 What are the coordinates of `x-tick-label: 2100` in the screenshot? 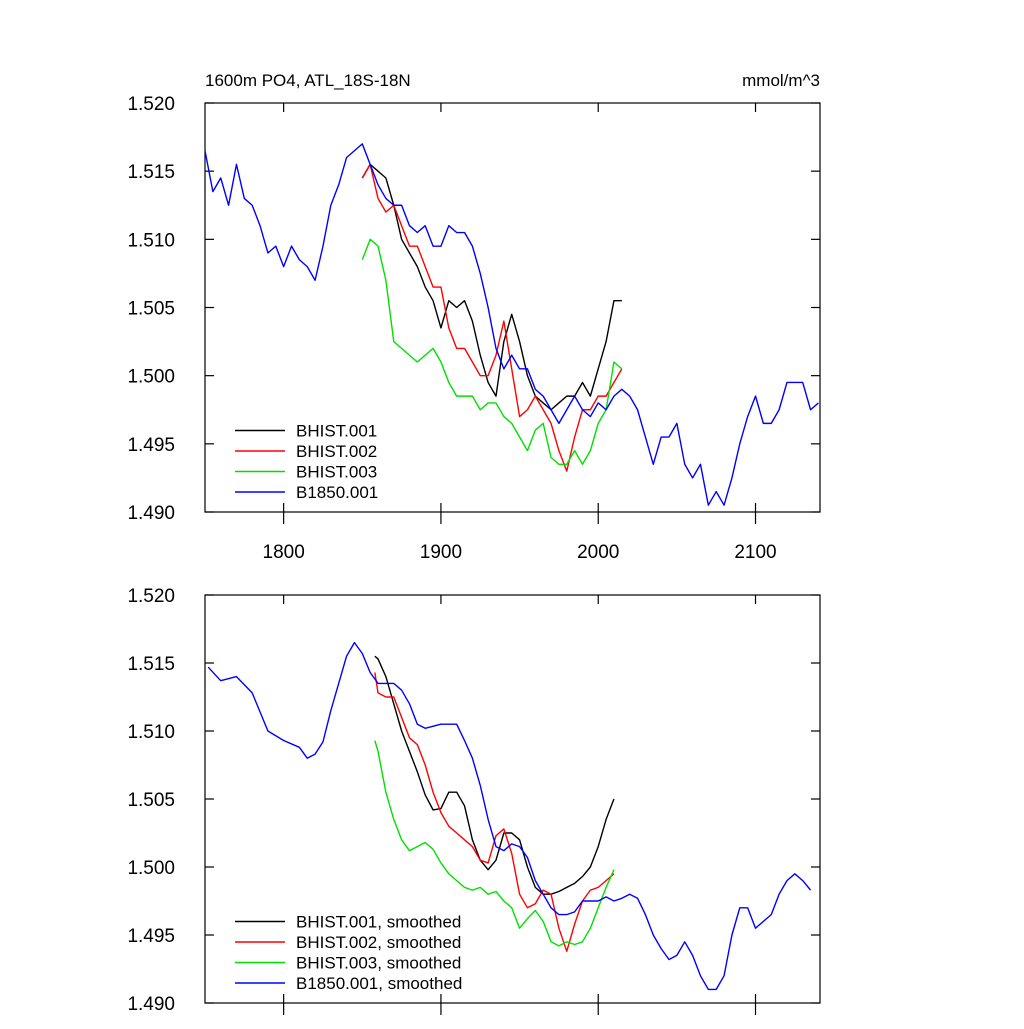 It's located at (755, 552).